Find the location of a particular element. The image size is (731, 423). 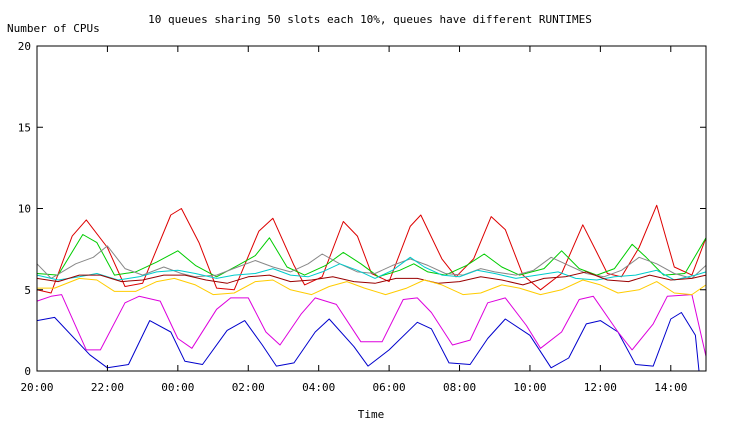

y-tick-label: 15 is located at coordinates (24, 127).